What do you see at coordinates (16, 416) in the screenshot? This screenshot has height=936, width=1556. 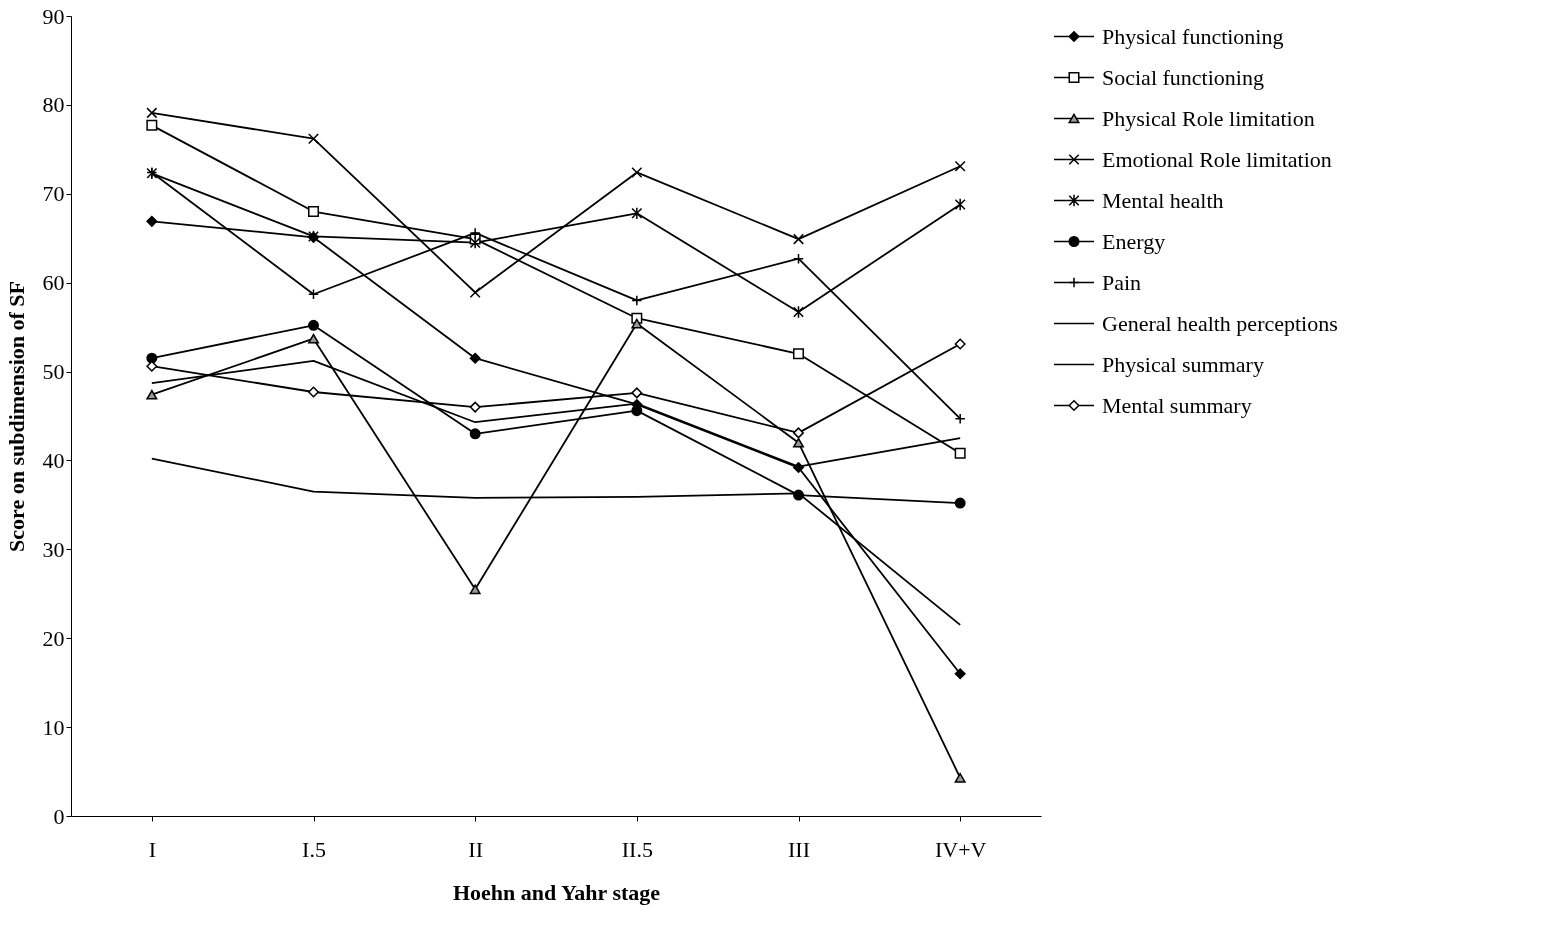 I see `y-axis-title: Score on subdimension of SF` at bounding box center [16, 416].